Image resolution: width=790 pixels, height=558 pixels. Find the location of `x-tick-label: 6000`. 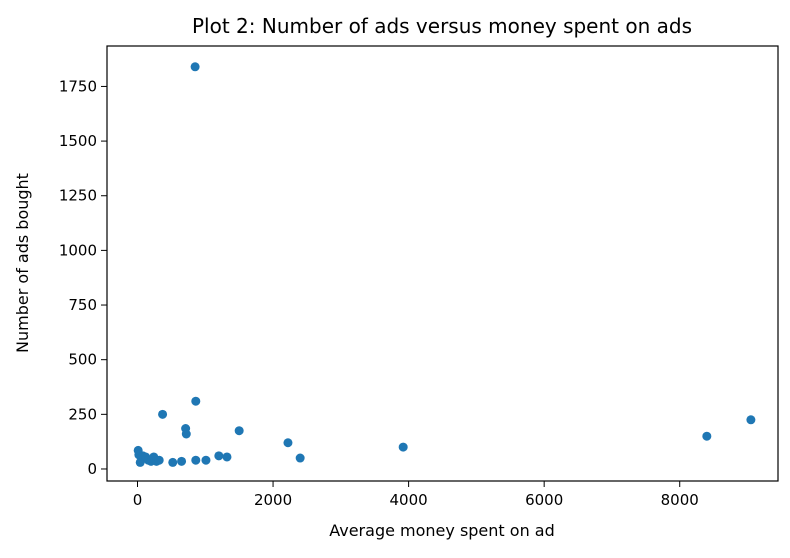

x-tick-label: 6000 is located at coordinates (544, 500).